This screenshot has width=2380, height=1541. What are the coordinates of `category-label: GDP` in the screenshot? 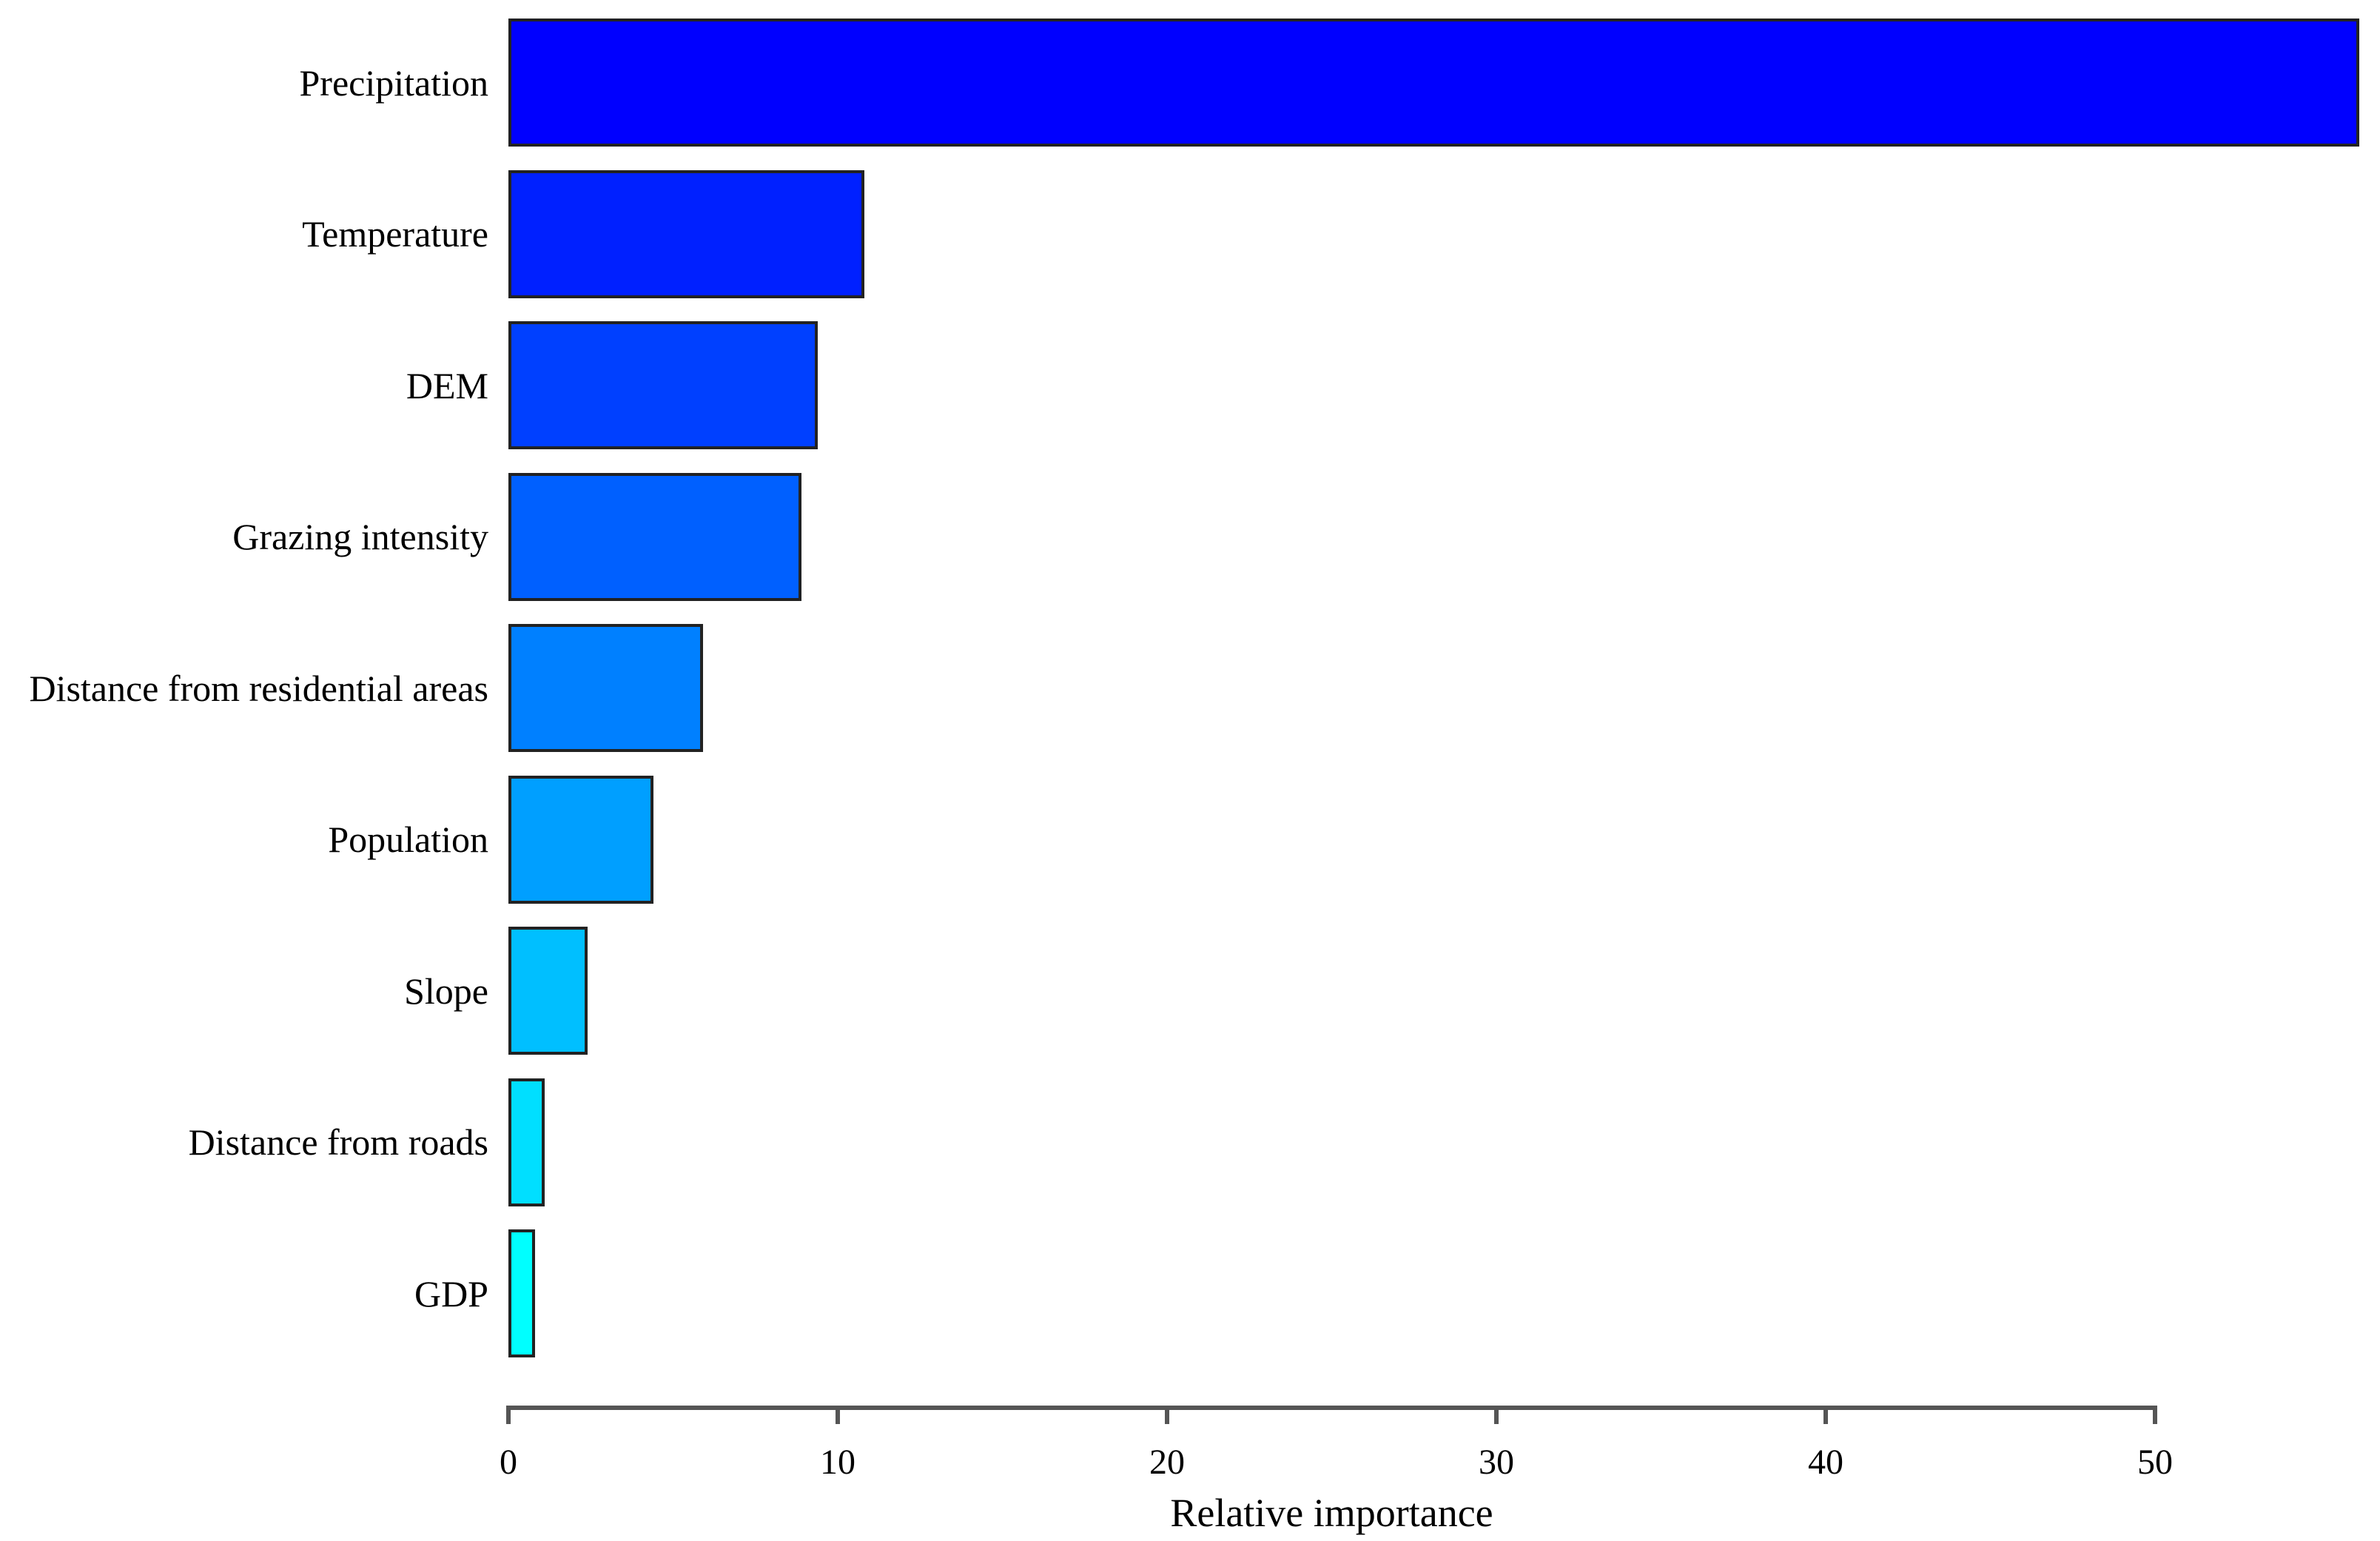 It's located at (451, 1293).